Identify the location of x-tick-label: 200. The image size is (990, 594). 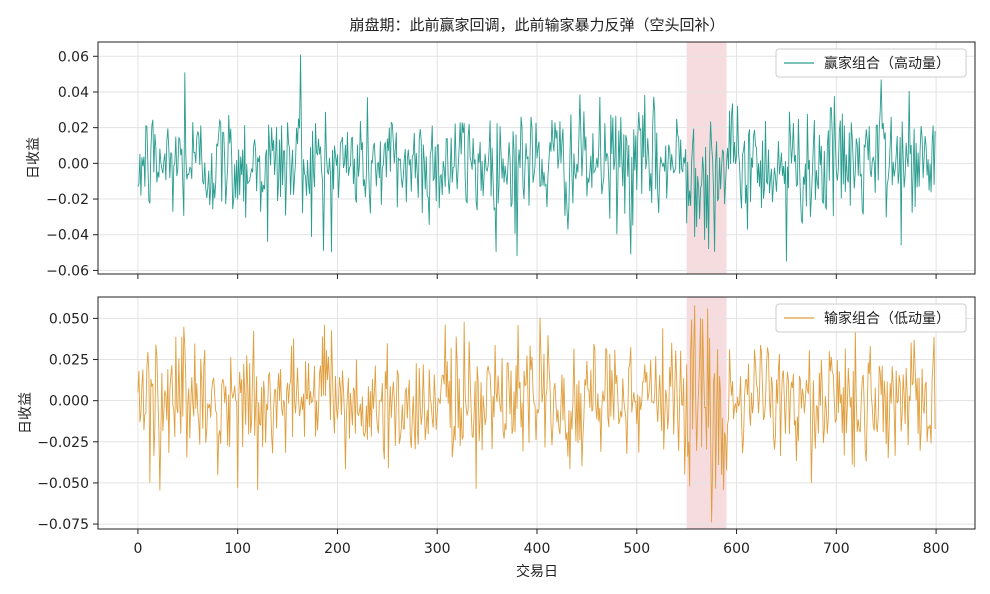
(337, 549).